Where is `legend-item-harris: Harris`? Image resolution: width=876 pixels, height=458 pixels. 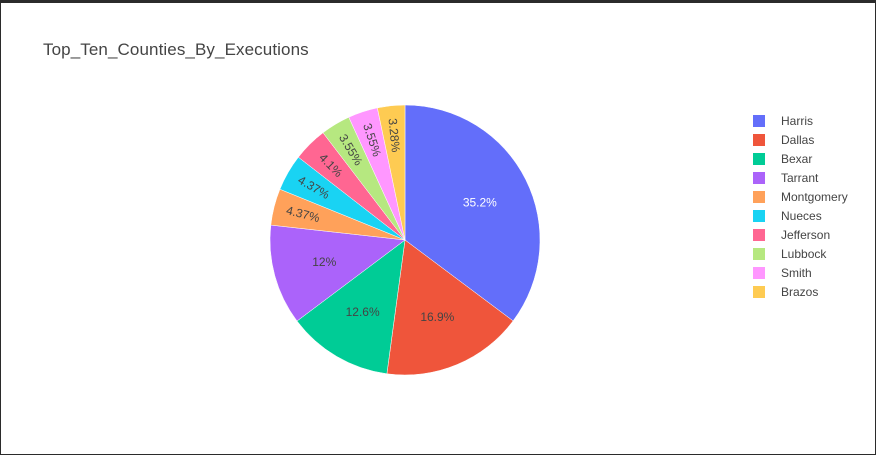
legend-item-harris: Harris is located at coordinates (800, 120).